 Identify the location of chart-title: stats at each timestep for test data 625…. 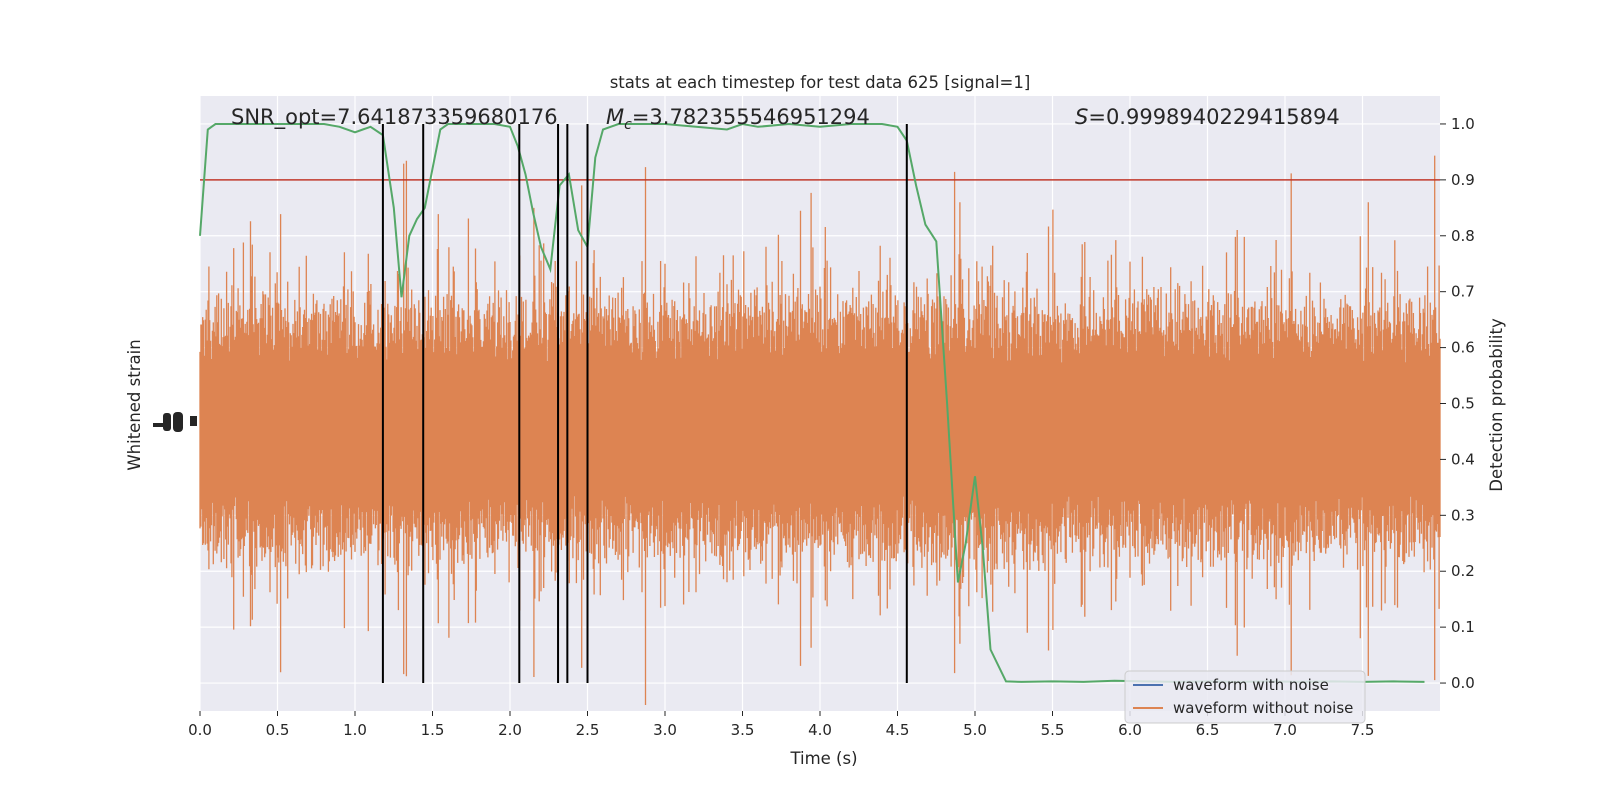
(820, 82).